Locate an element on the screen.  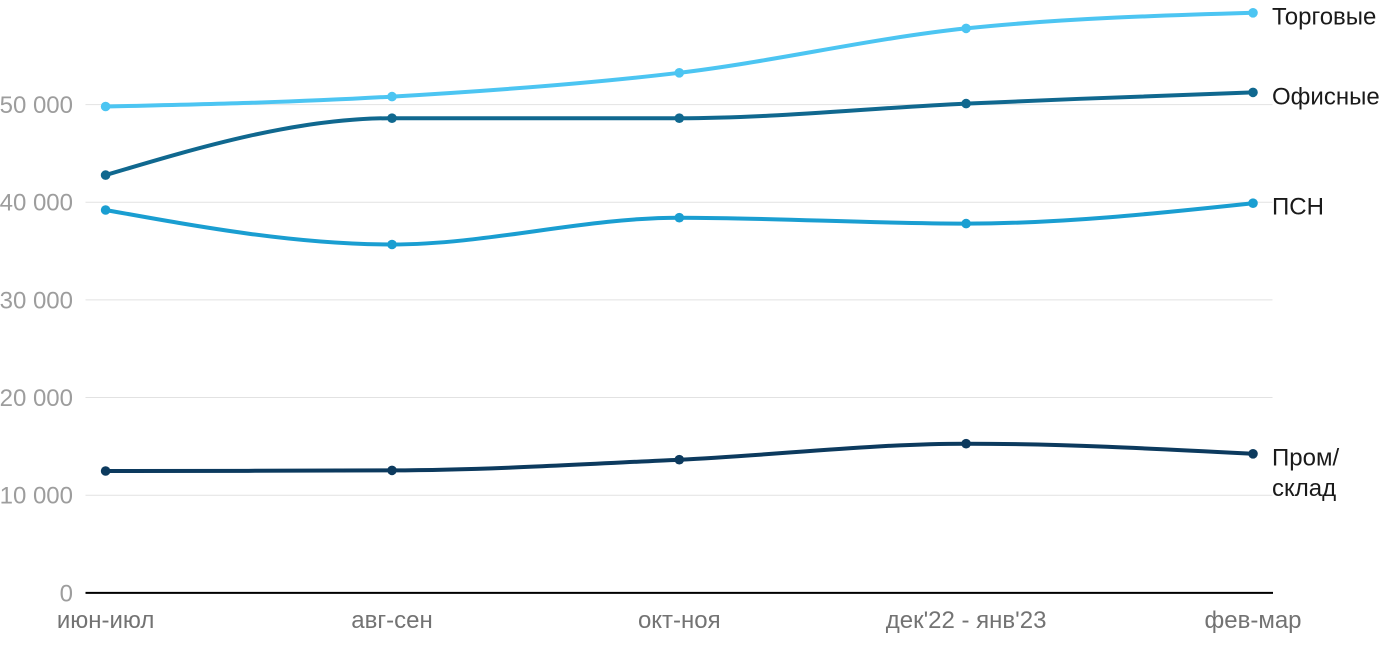
svg-text: ПСН is located at coordinates (1298, 207).